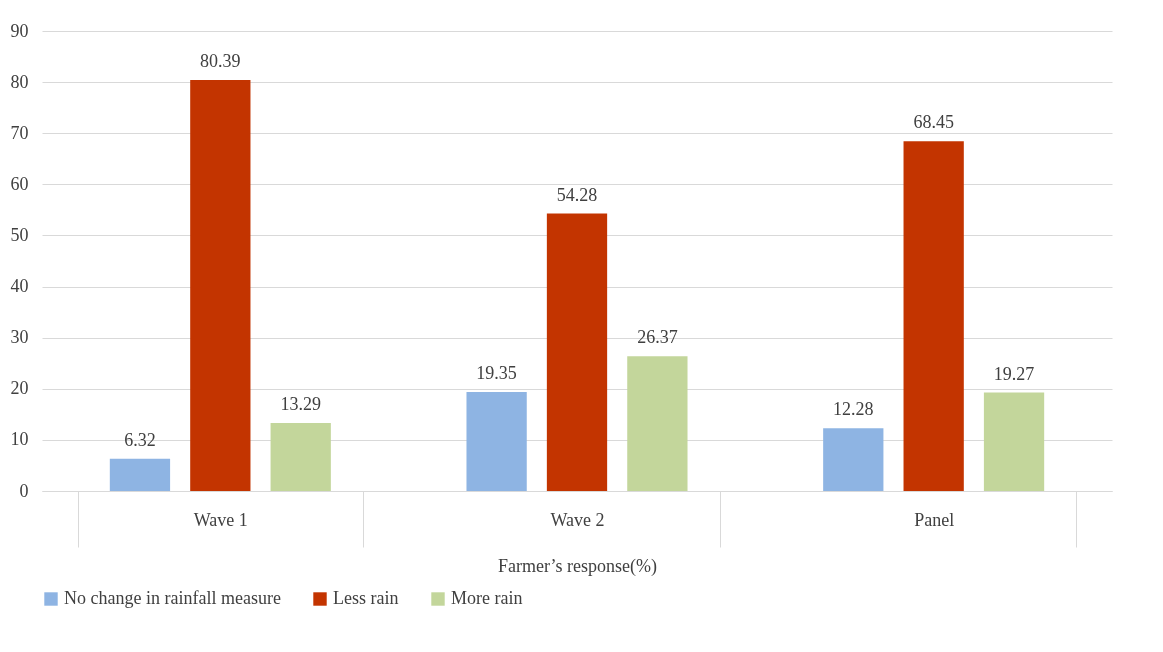 The image size is (1163, 652). Describe the element at coordinates (19, 286) in the screenshot. I see `y-tick-label: 40` at that location.